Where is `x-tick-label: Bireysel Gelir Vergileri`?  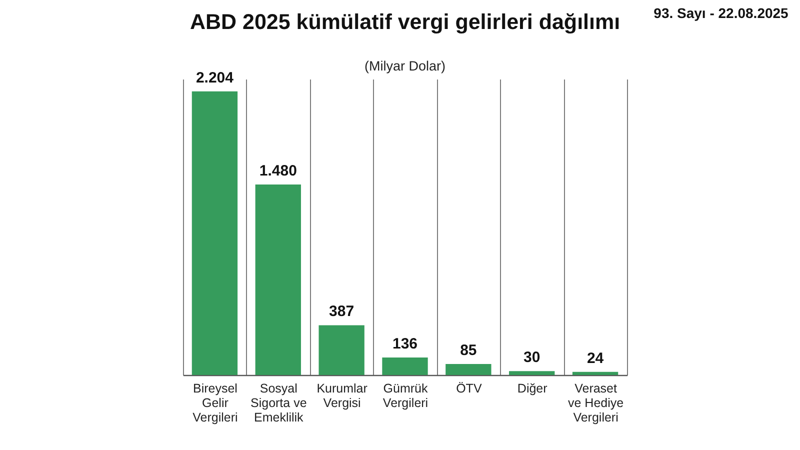 x-tick-label: Bireysel Gelir Vergileri is located at coordinates (215, 403).